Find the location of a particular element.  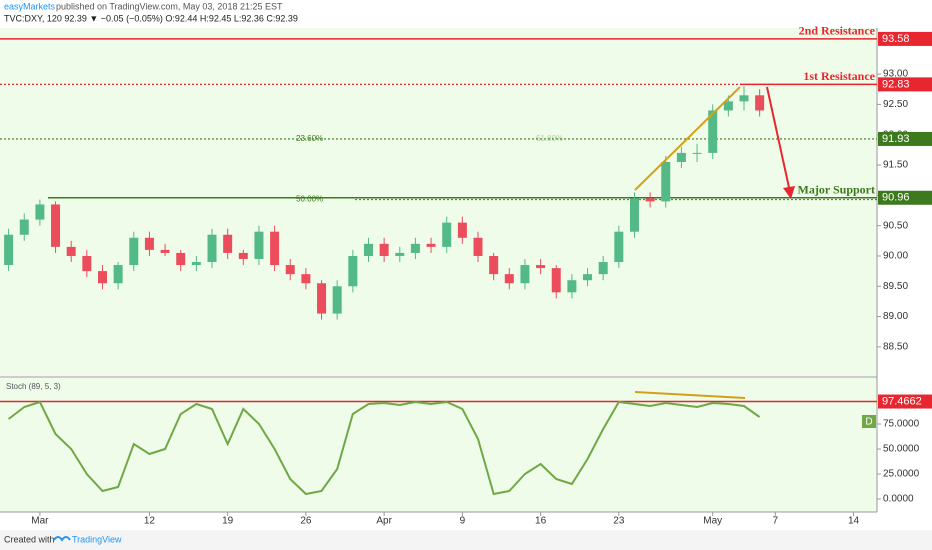

x-tick-label: 19 is located at coordinates (228, 521).